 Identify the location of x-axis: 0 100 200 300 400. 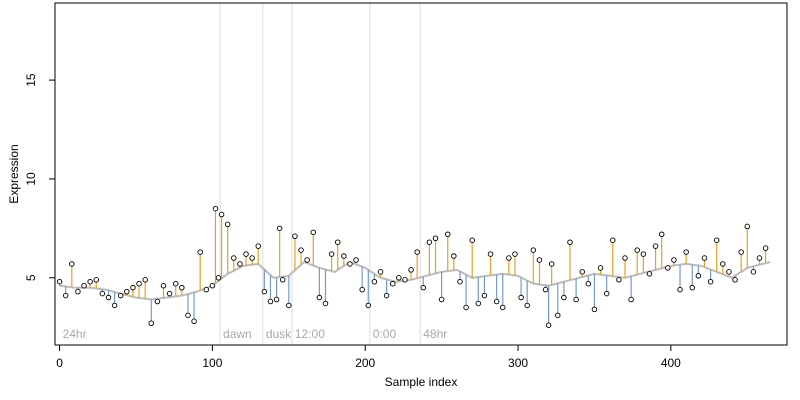
(368, 357).